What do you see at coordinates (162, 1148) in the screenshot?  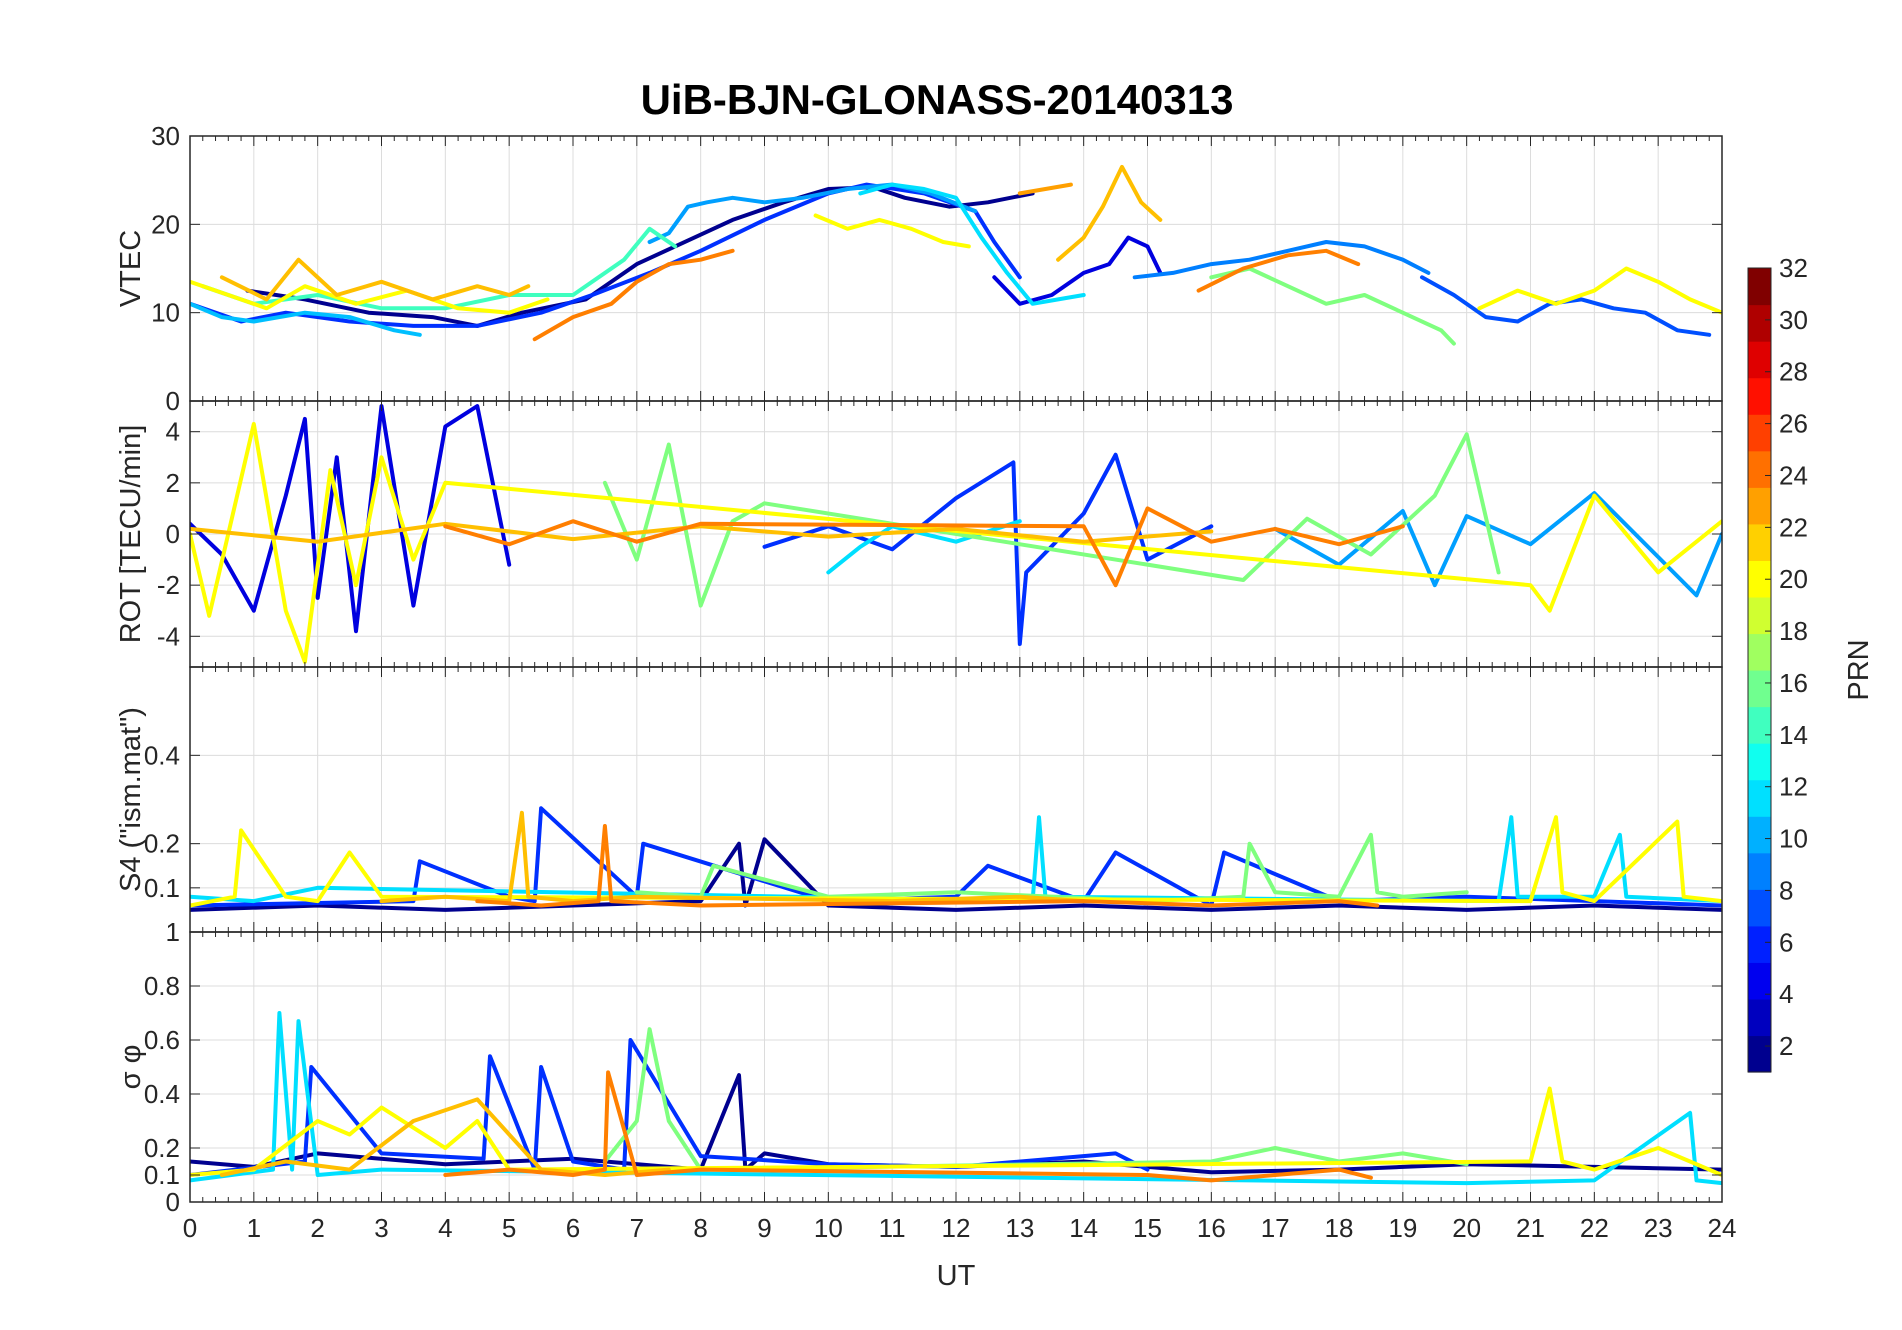 I see `y-tick-label: 0.2` at bounding box center [162, 1148].